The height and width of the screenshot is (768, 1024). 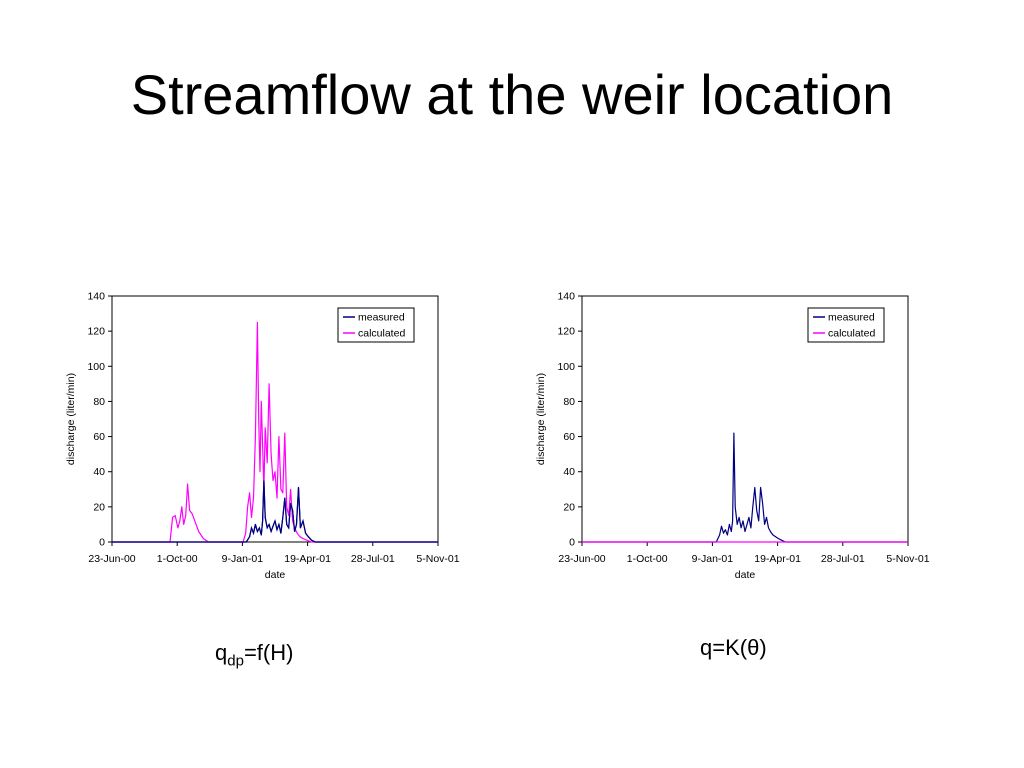 I want to click on series-line-measured, so click(x=745, y=487).